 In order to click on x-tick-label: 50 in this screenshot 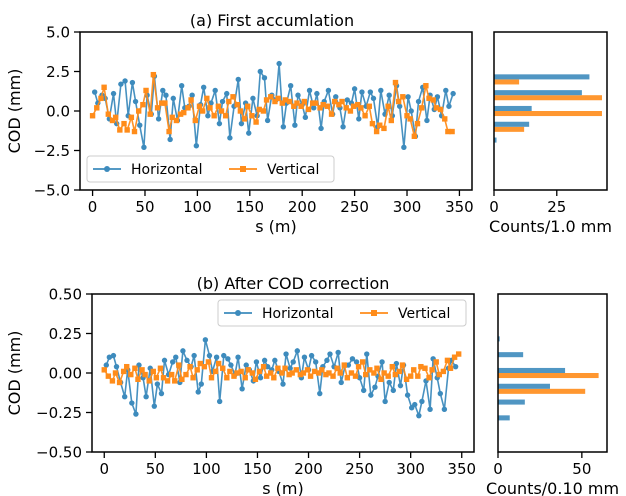, I will do `click(155, 469)`.